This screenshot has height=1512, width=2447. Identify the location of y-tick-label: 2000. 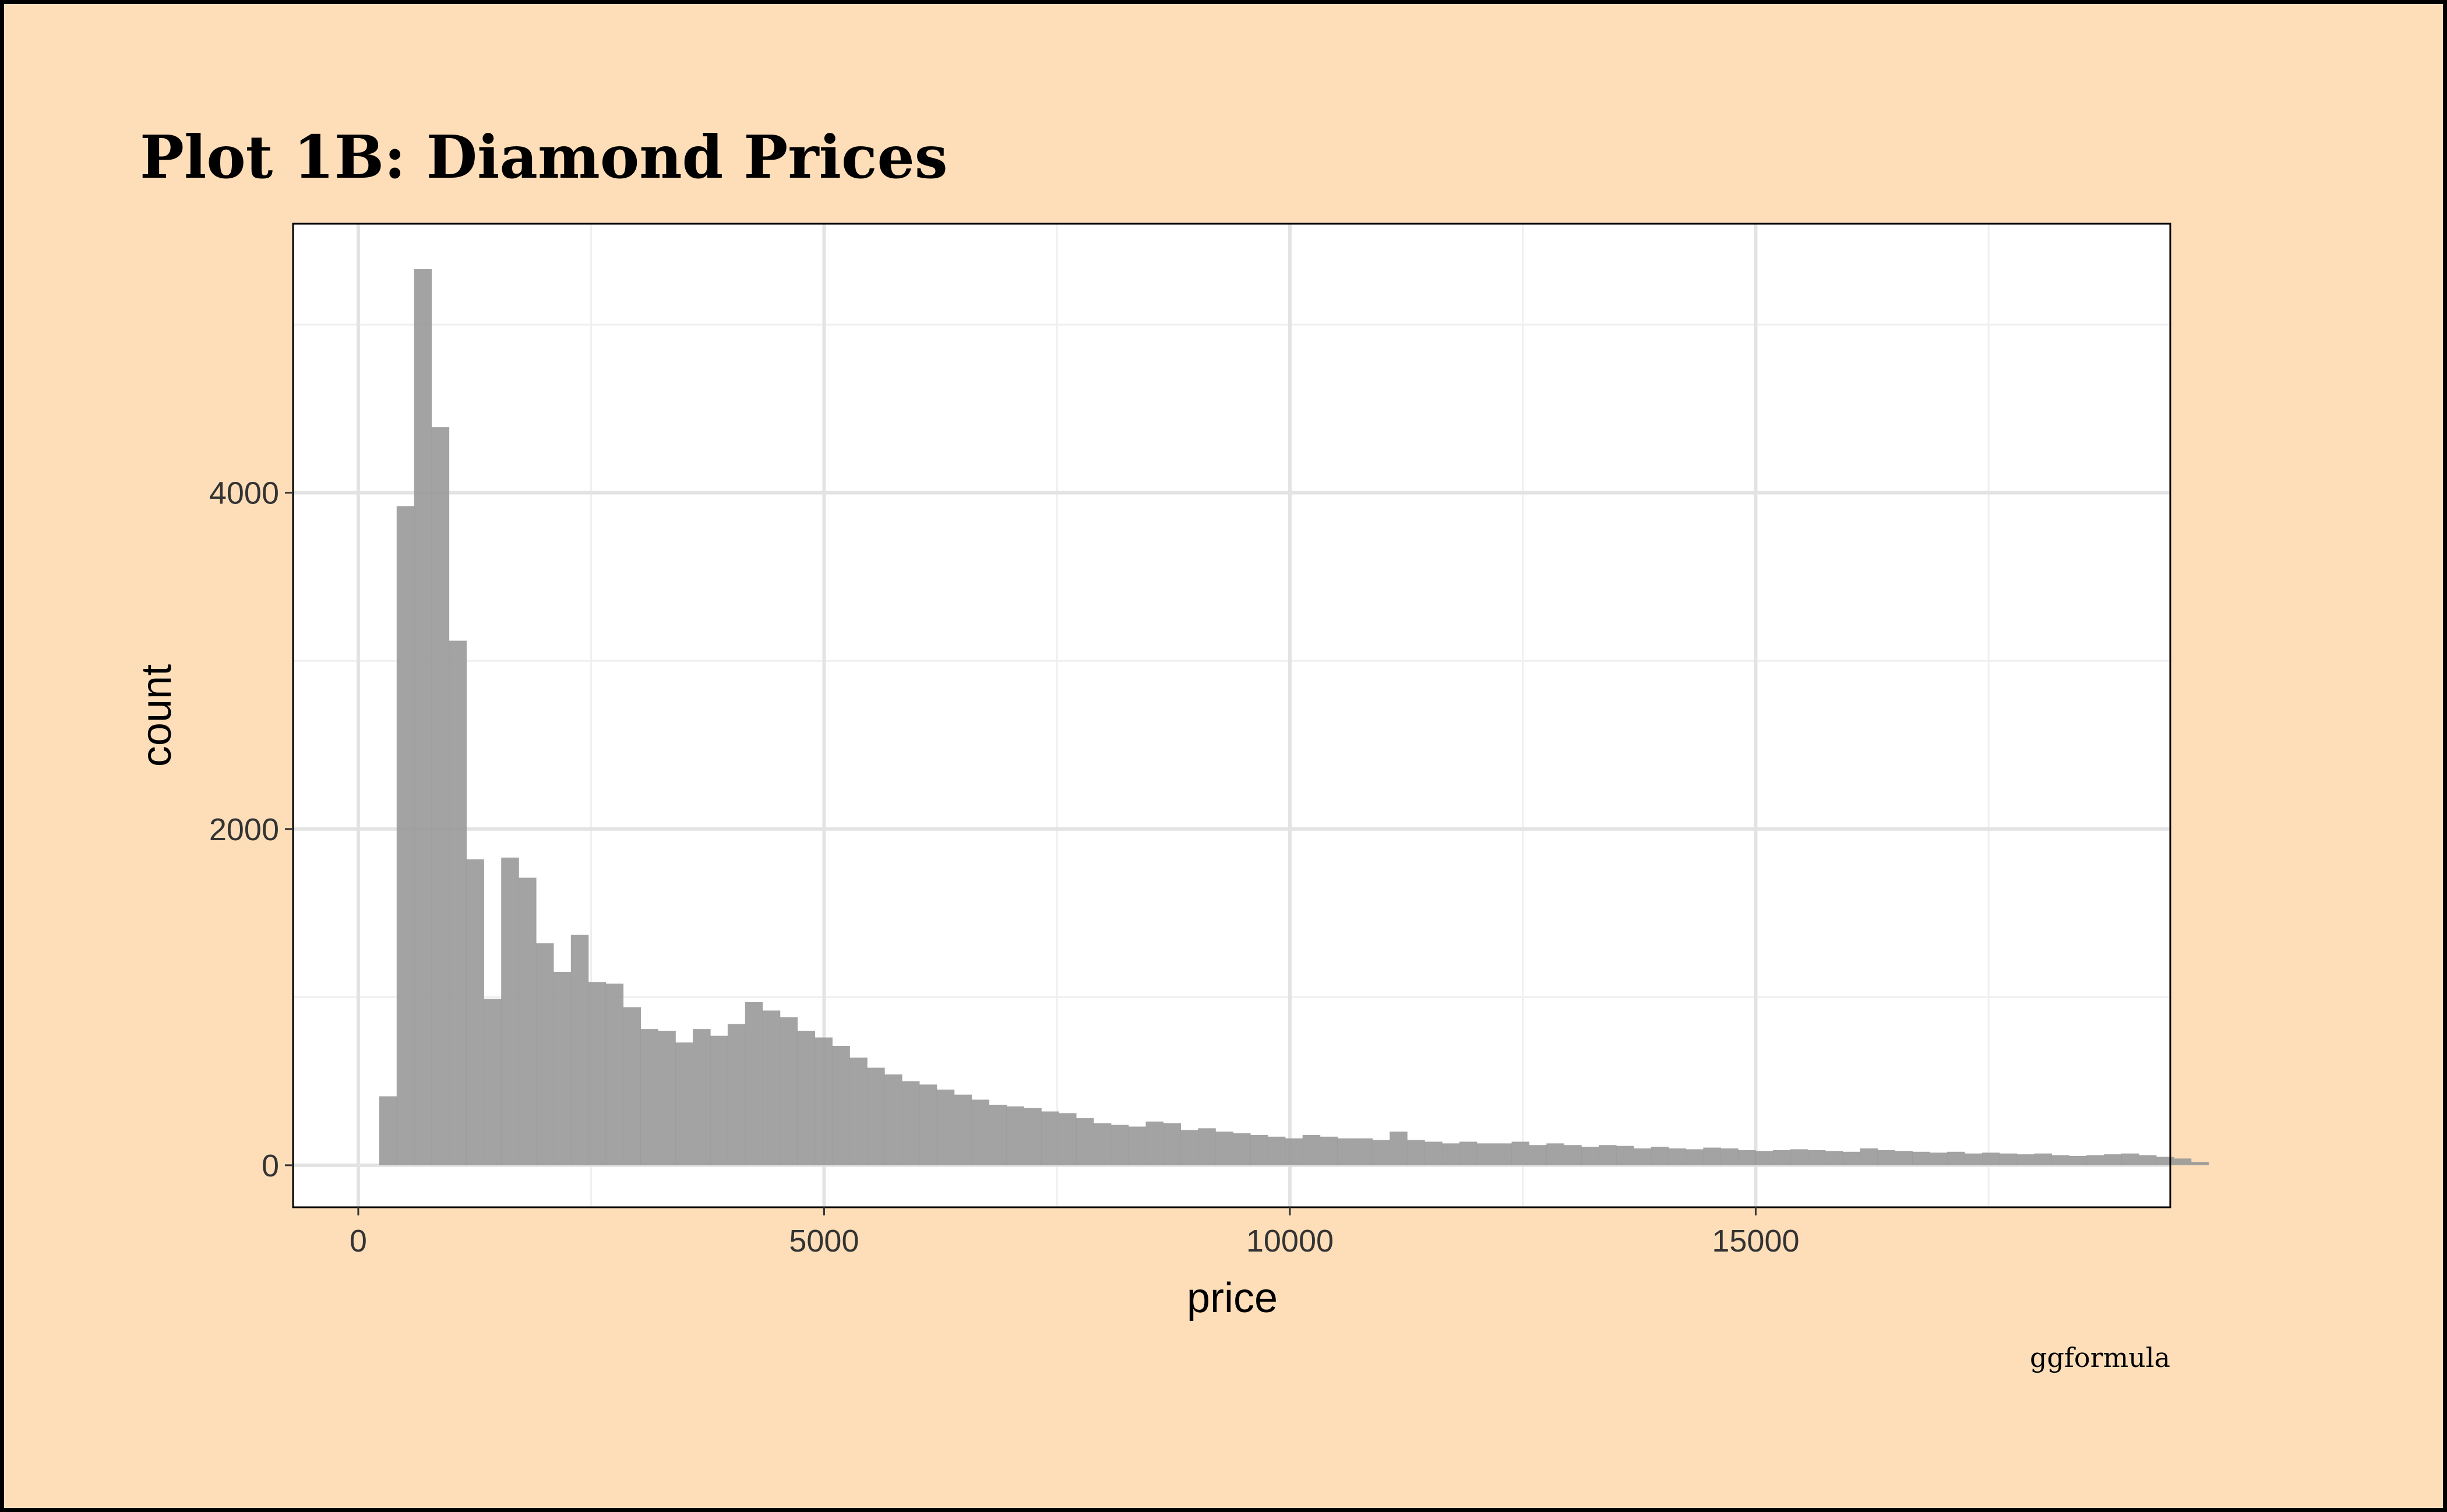
(244, 829).